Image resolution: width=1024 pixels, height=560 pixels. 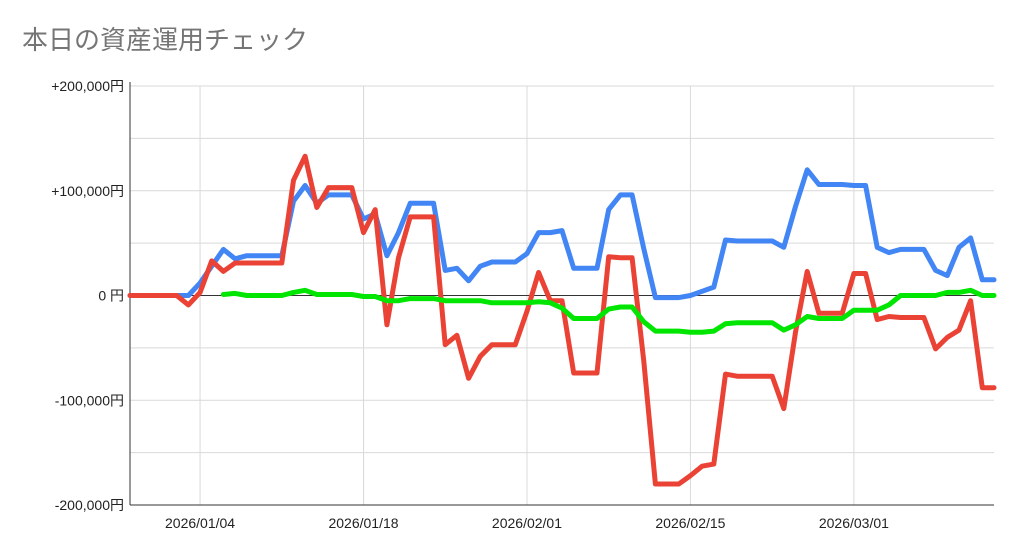 What do you see at coordinates (200, 523) in the screenshot?
I see `x-tick-label: 2026/01/04` at bounding box center [200, 523].